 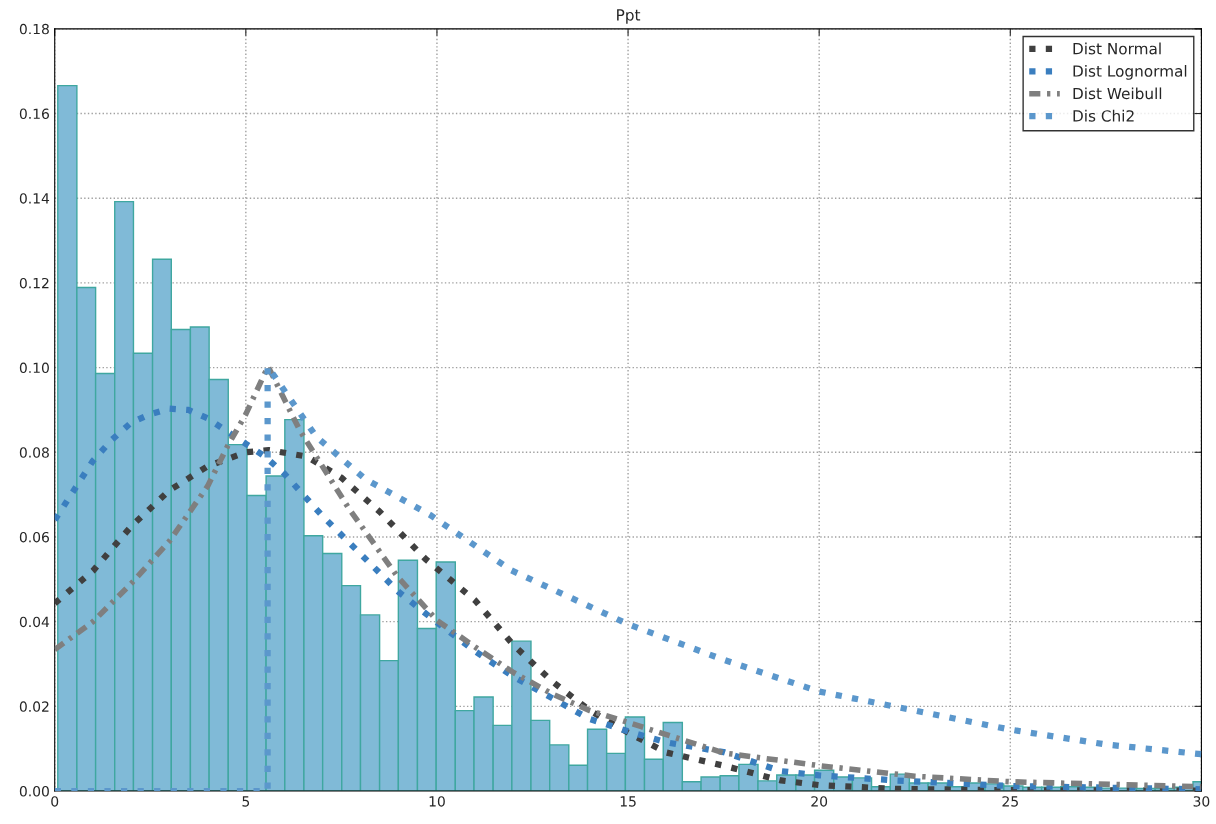 I want to click on x-tick-label: 20, so click(x=819, y=801).